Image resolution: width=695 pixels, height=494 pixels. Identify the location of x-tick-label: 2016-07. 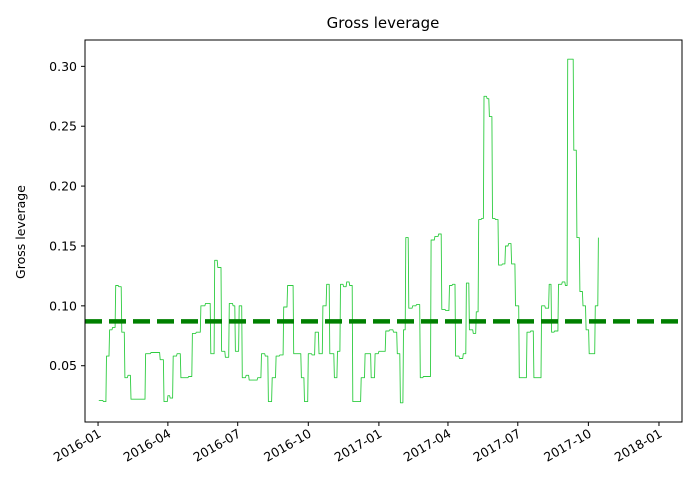
(216, 445).